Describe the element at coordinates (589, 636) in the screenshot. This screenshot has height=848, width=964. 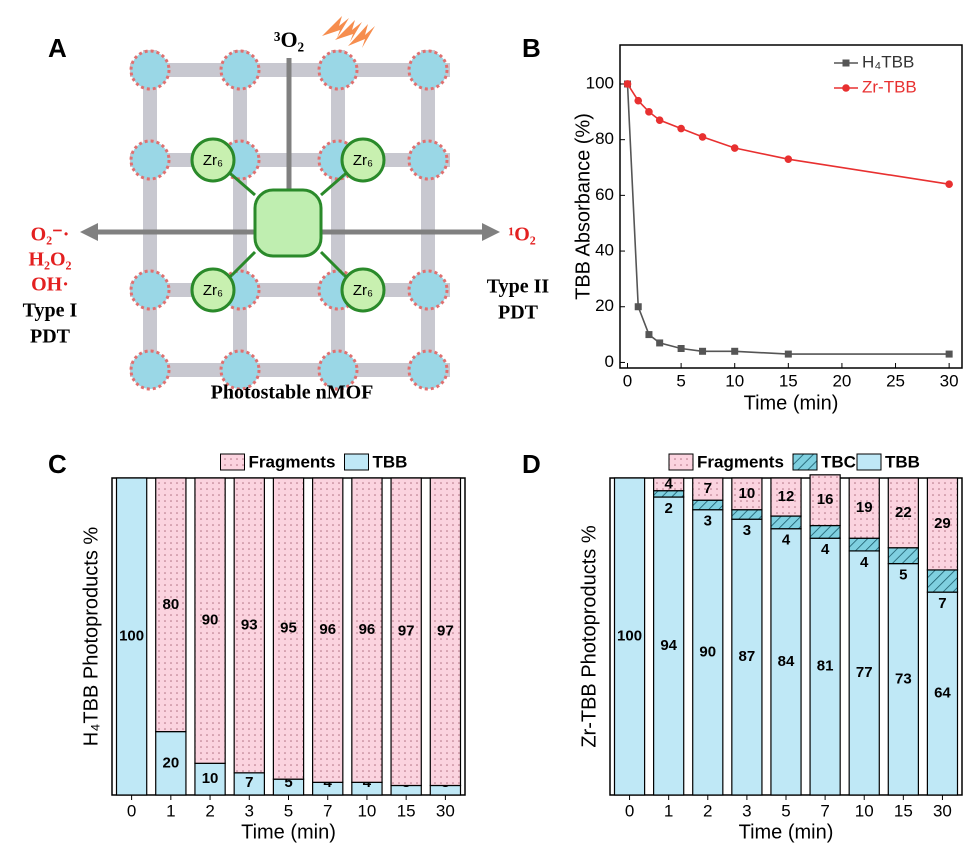
I see `y-axis-title: Zr-TBB Photoproducts %` at that location.